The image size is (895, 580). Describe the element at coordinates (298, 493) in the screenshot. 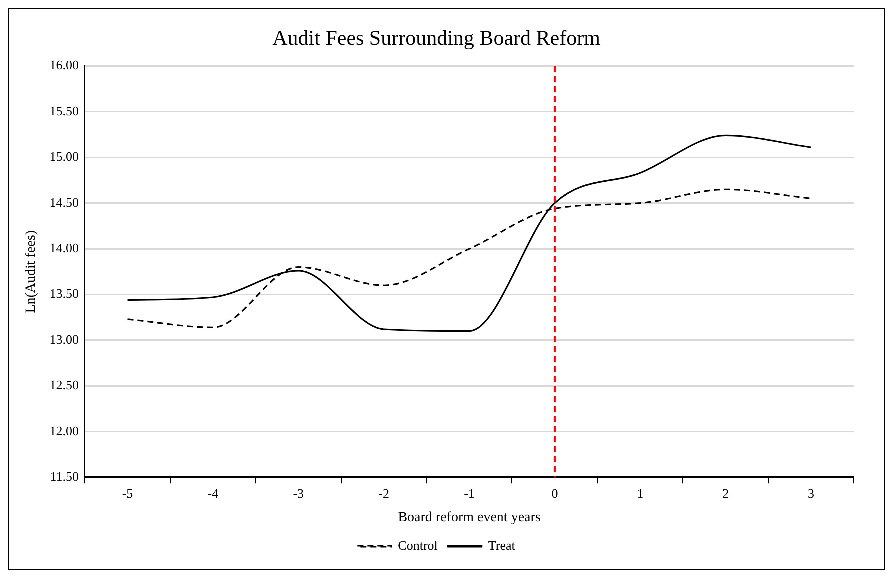

I see `x-tick-label: -3` at that location.